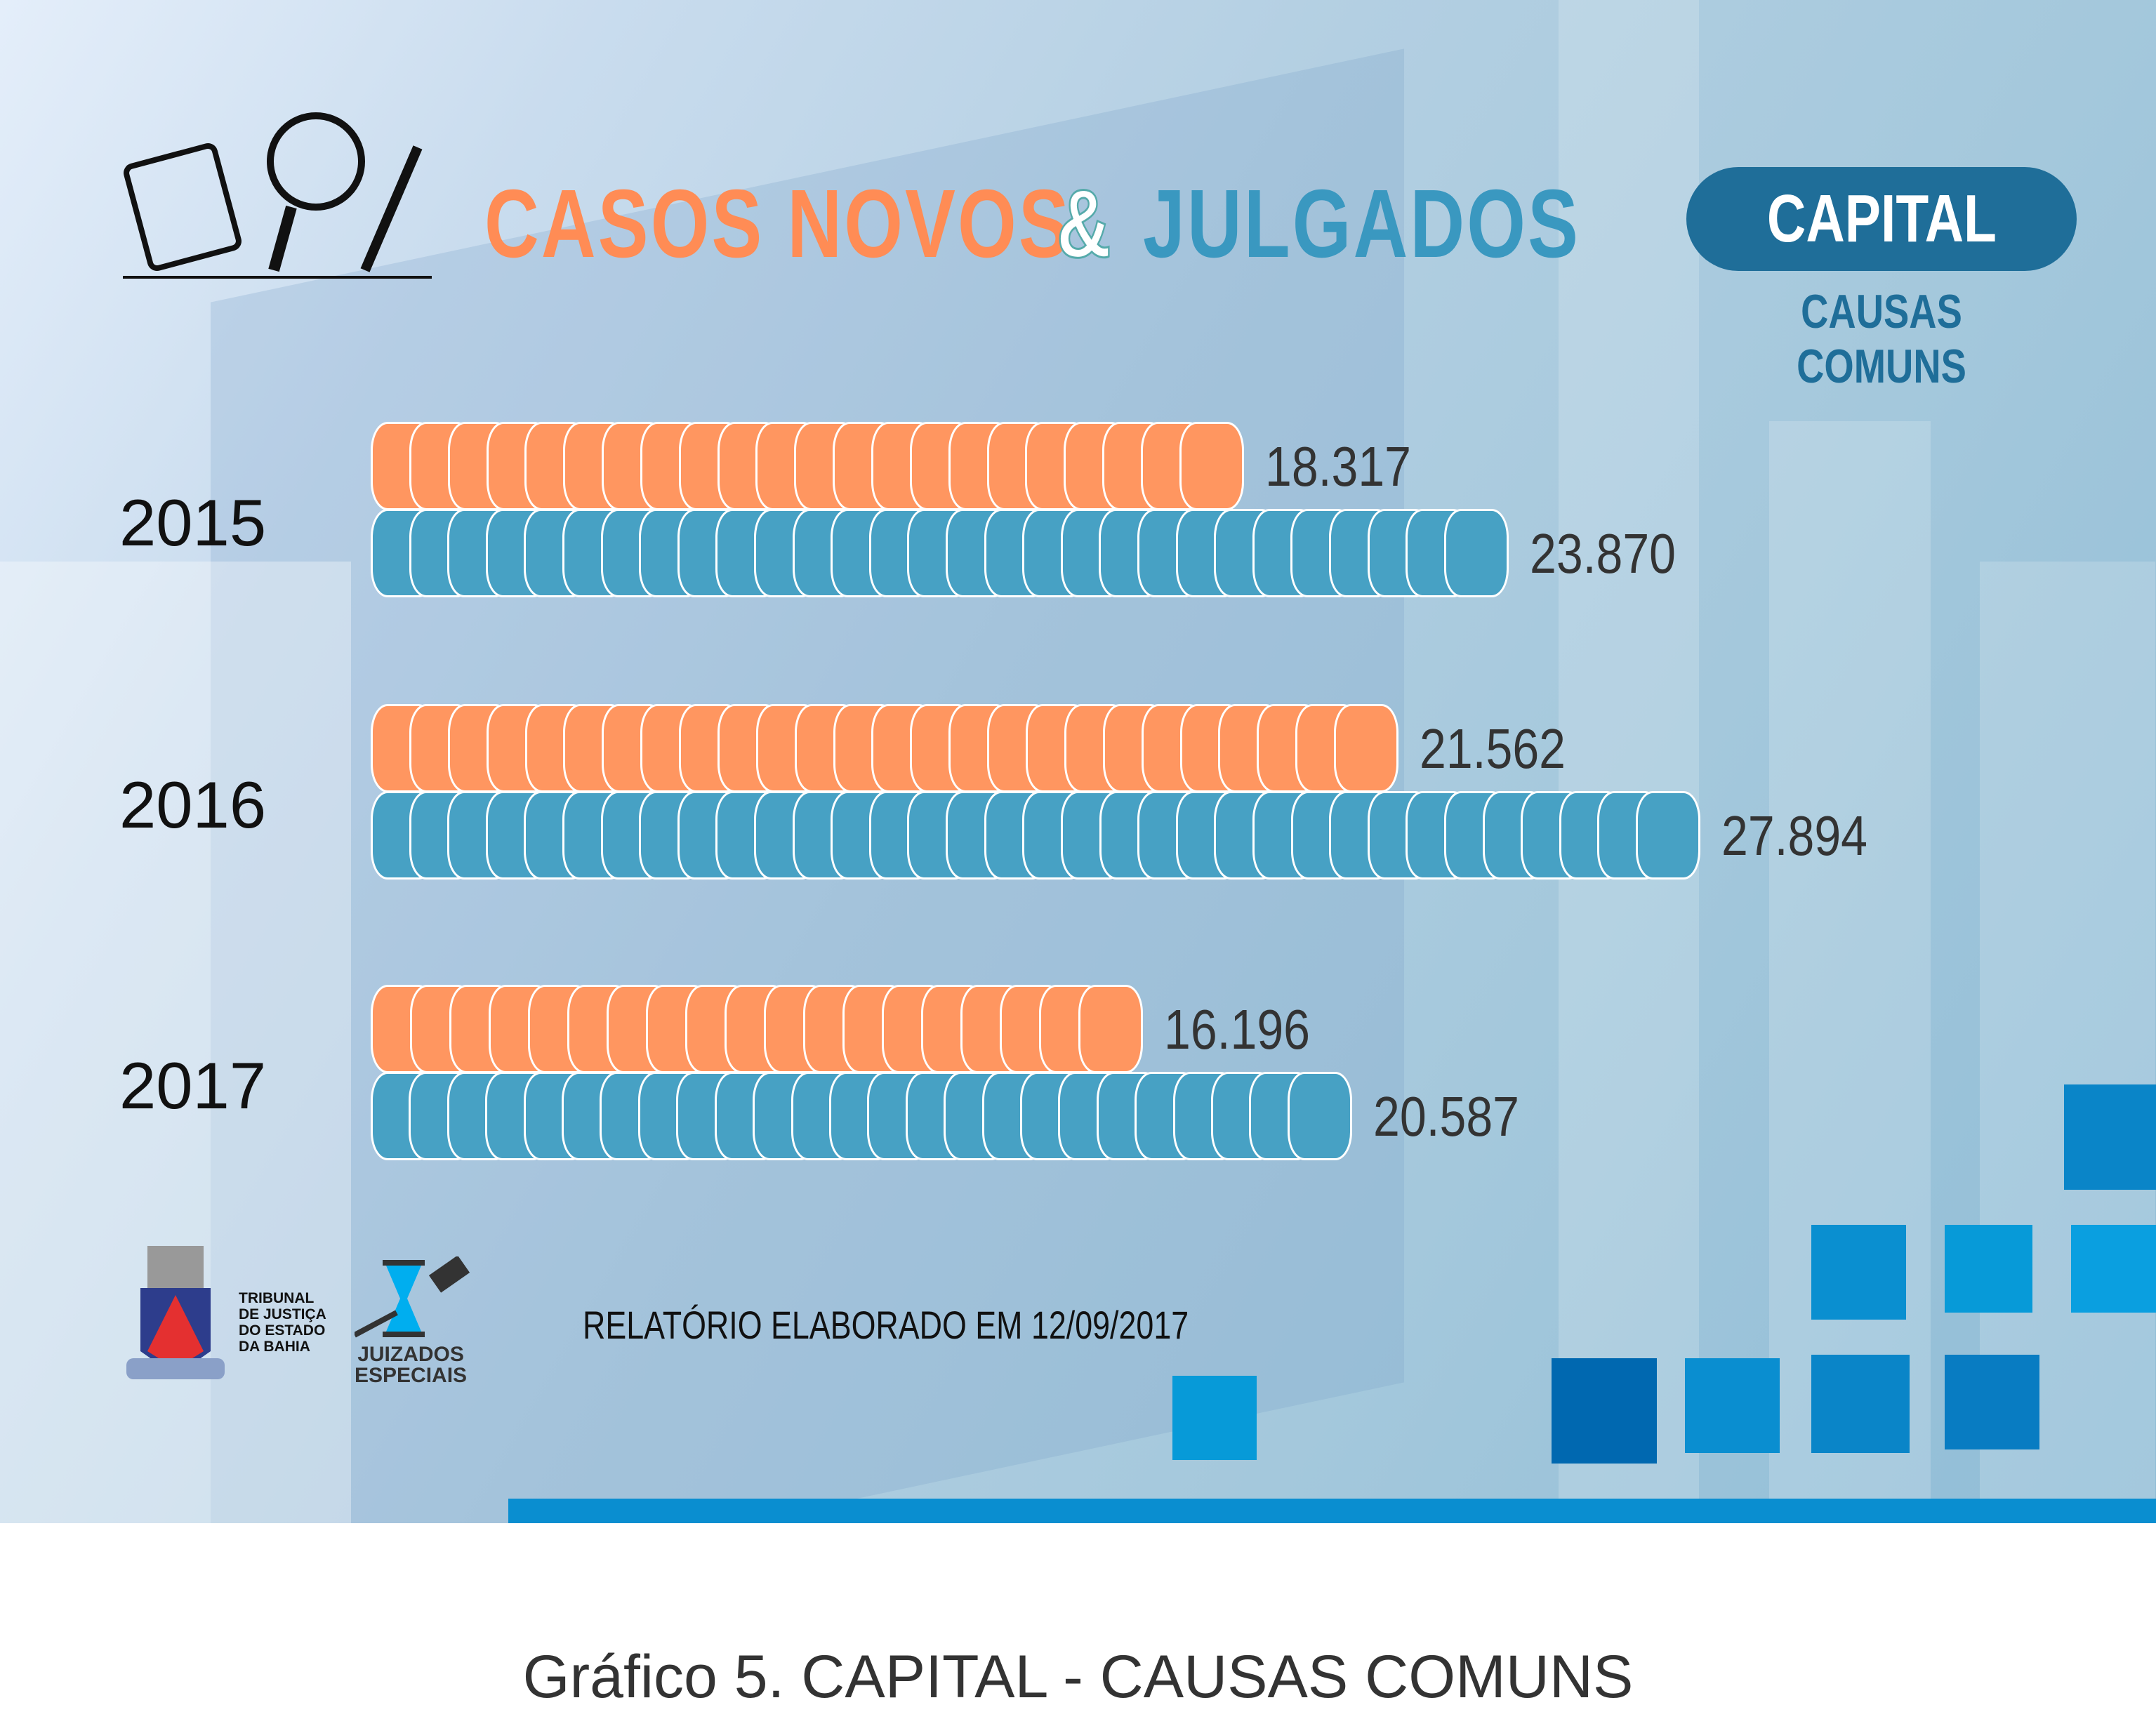 This screenshot has width=2156, height=1712. I want to click on year-label-2015: 2015, so click(193, 522).